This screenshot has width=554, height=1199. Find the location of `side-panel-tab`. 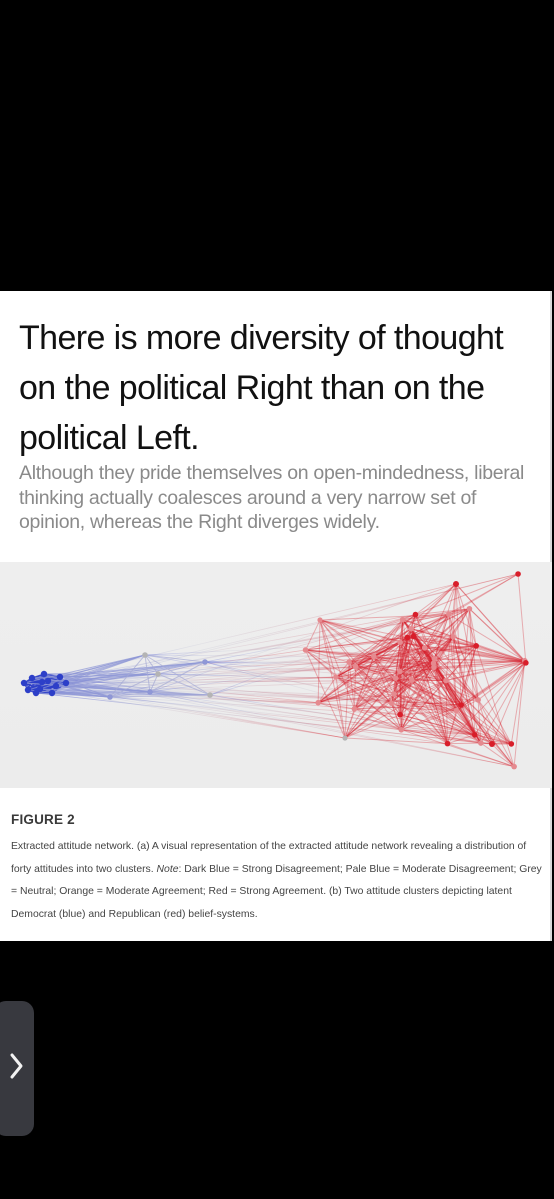

side-panel-tab is located at coordinates (17, 1068).